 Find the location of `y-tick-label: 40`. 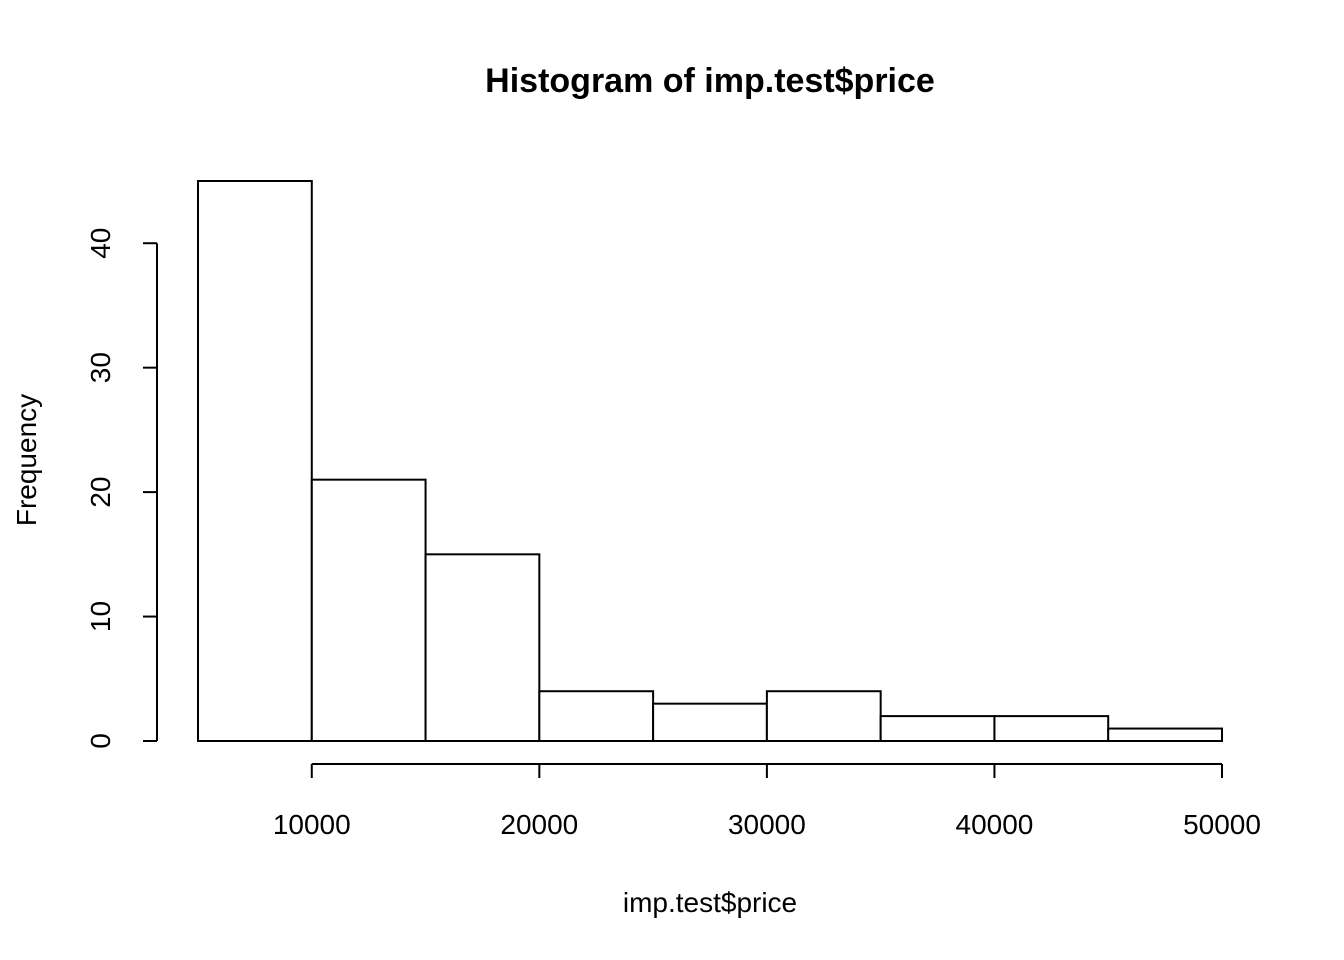

y-tick-label: 40 is located at coordinates (100, 243).